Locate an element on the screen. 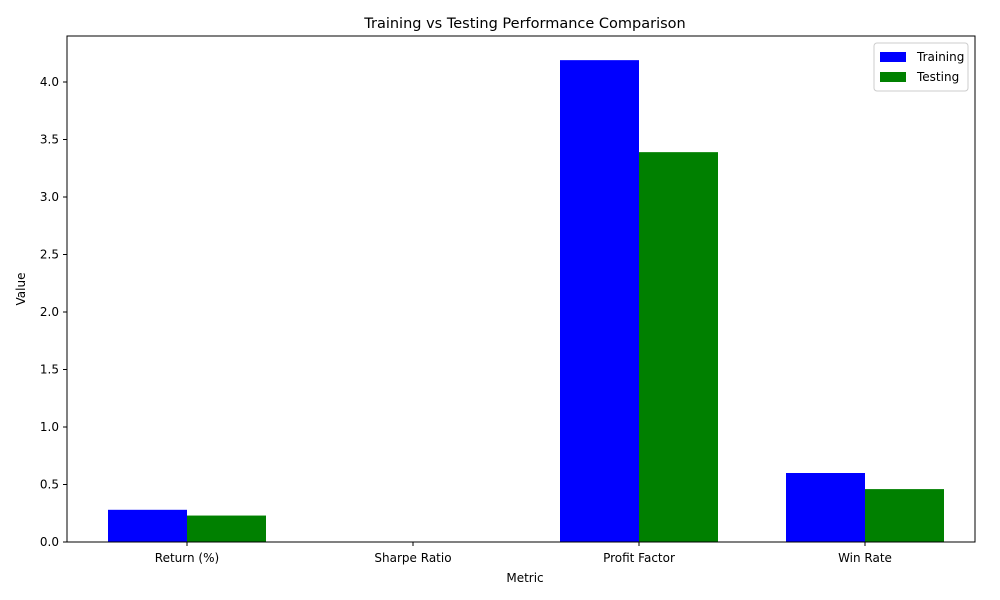  x-tick-label: Return (%) is located at coordinates (187, 558).